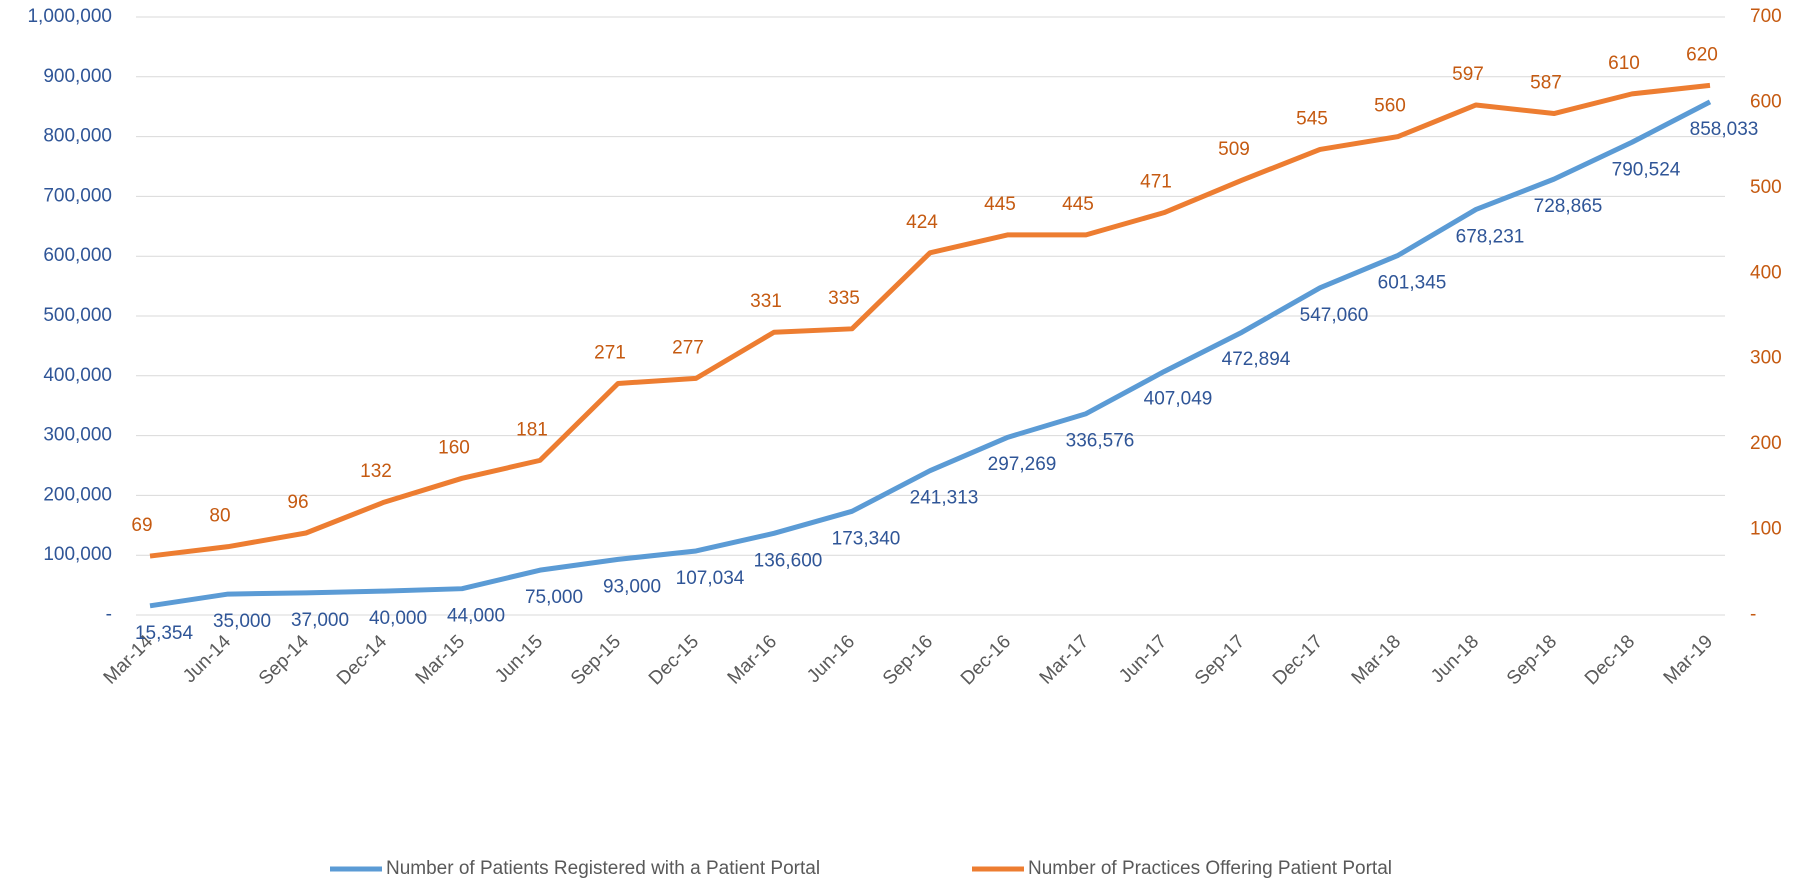  Describe the element at coordinates (1143, 659) in the screenshot. I see `x-tick-label: Jun-17` at that location.